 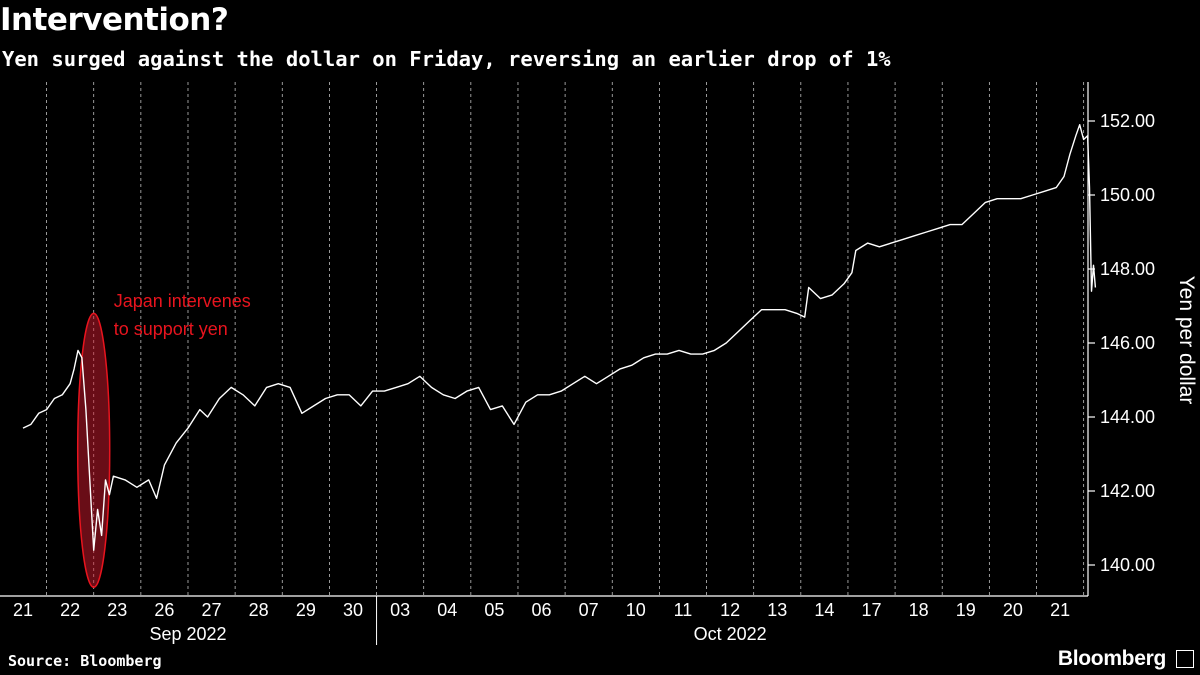 I want to click on x-tick-label: 23, so click(x=117, y=610).